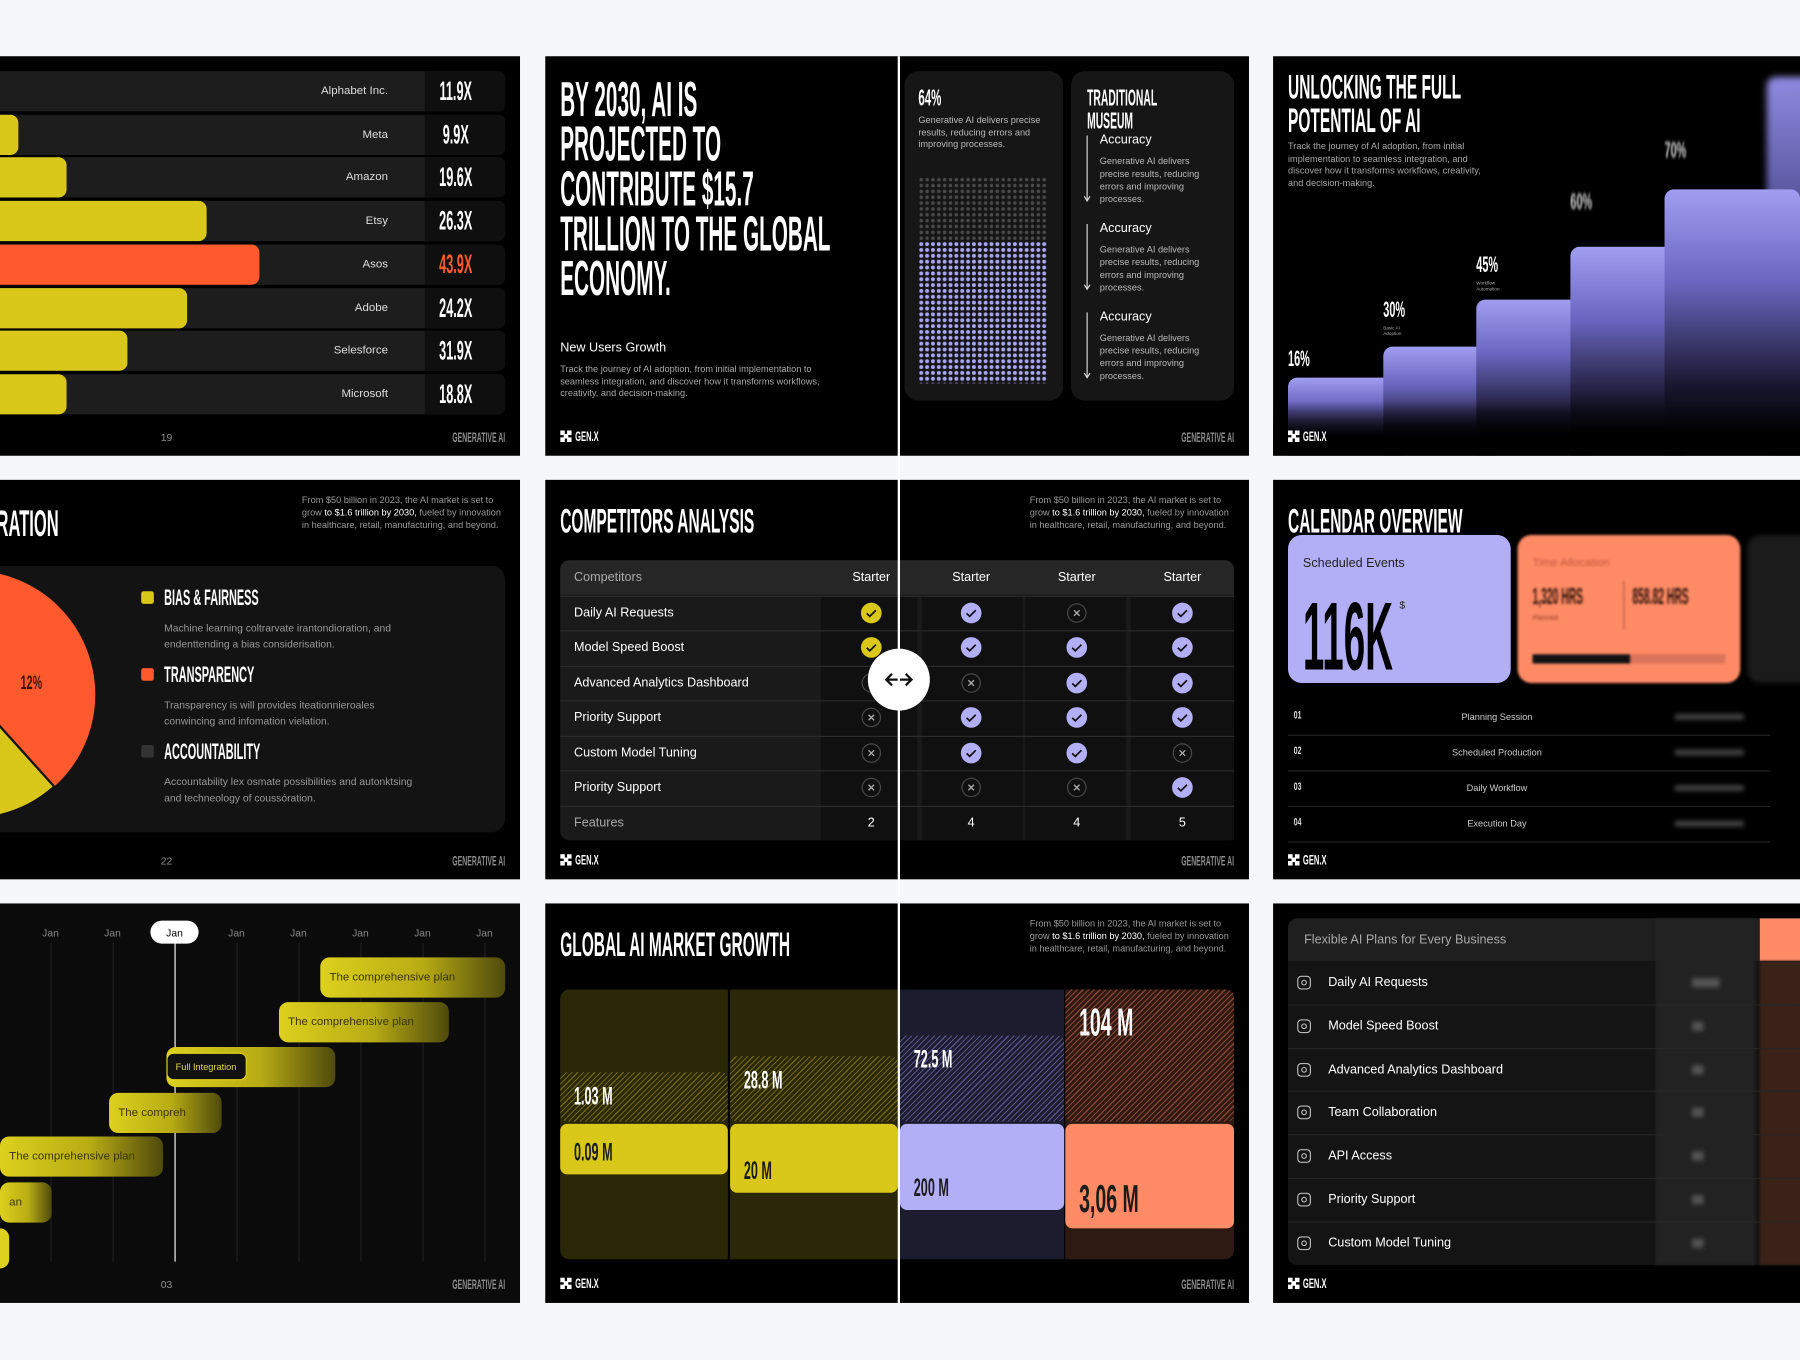 The width and height of the screenshot is (1800, 1360). I want to click on column-header: Starter, so click(871, 577).